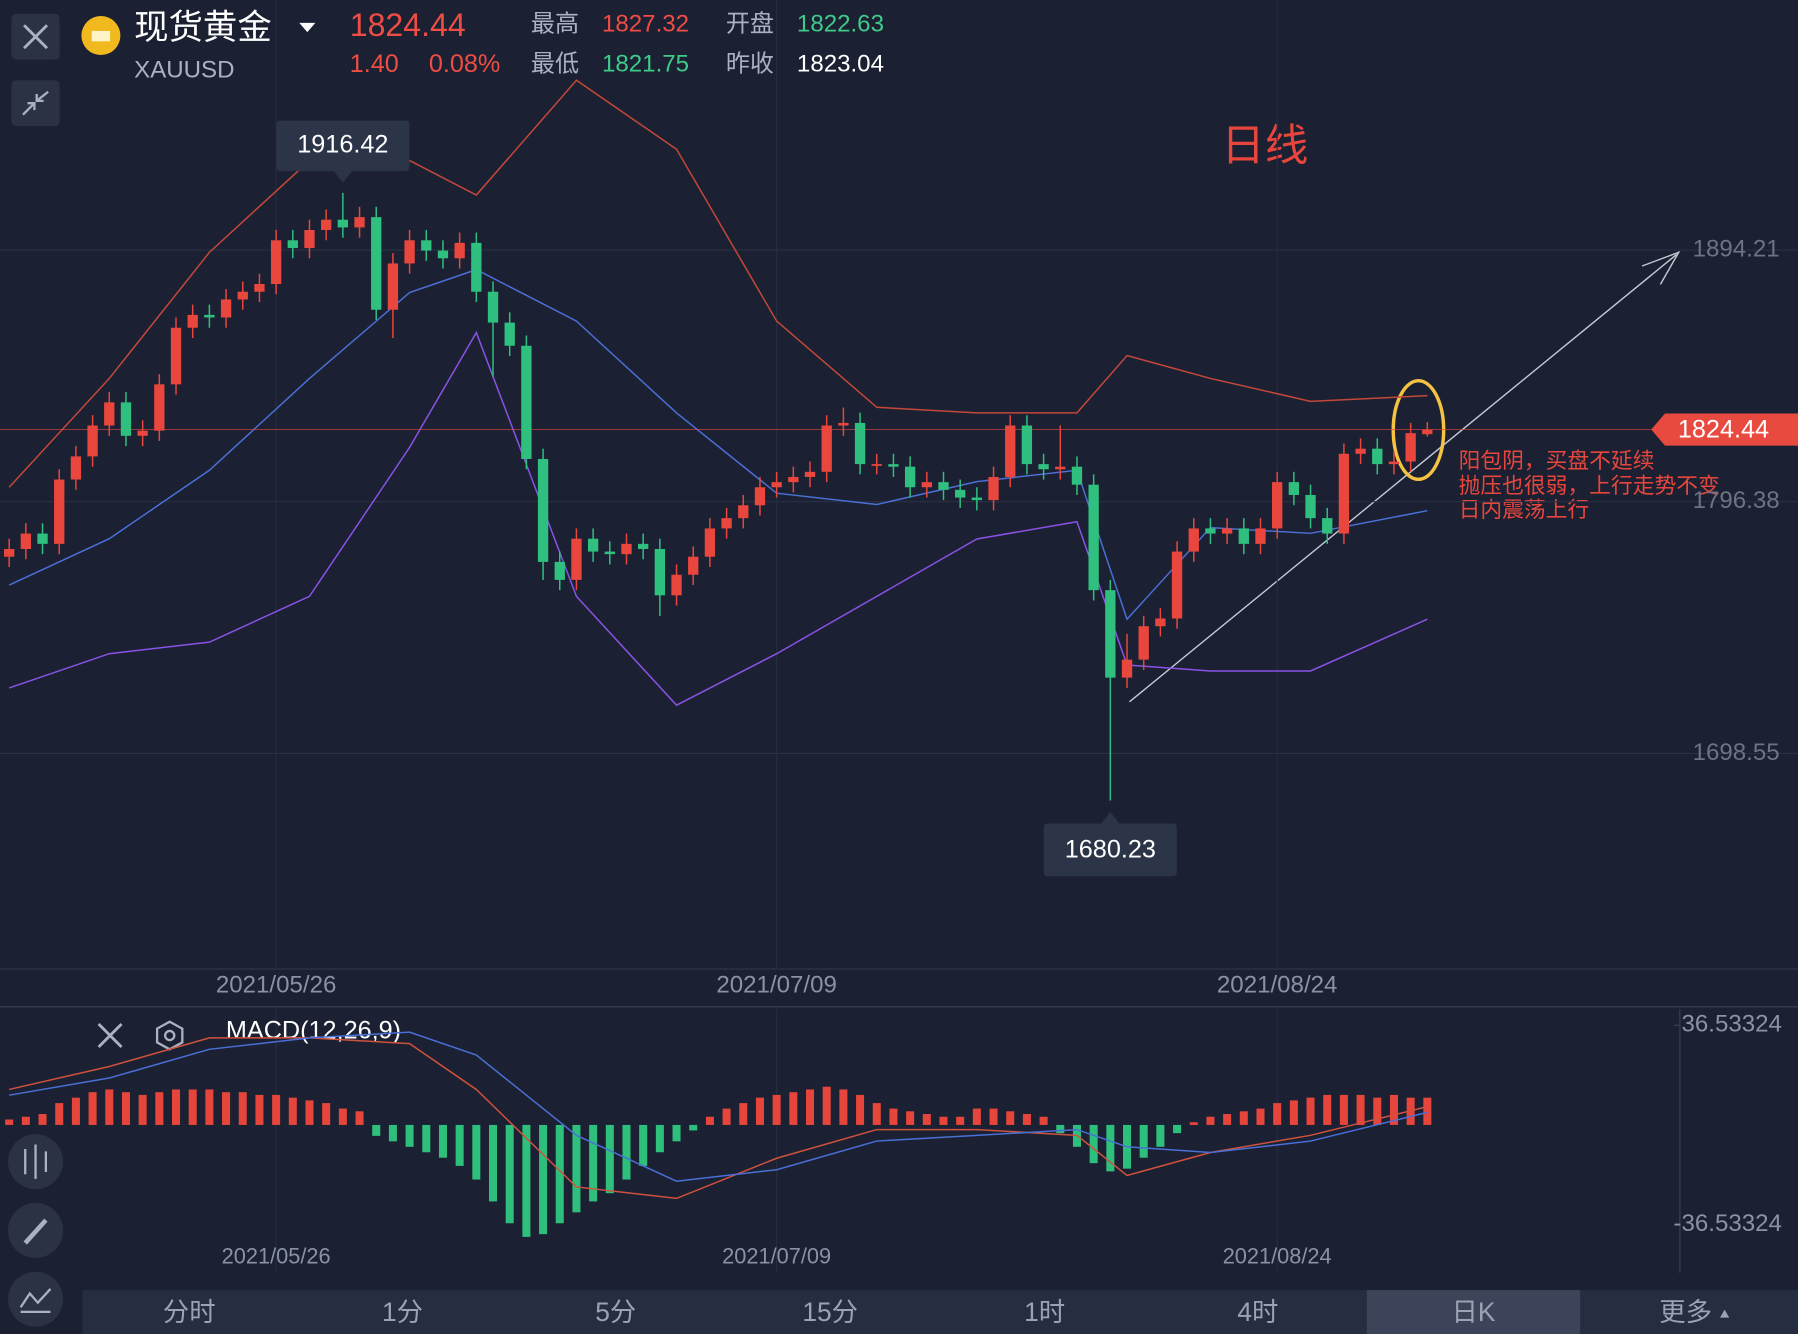  Describe the element at coordinates (276, 985) in the screenshot. I see `x-tick-label: 2021/05/26` at that location.